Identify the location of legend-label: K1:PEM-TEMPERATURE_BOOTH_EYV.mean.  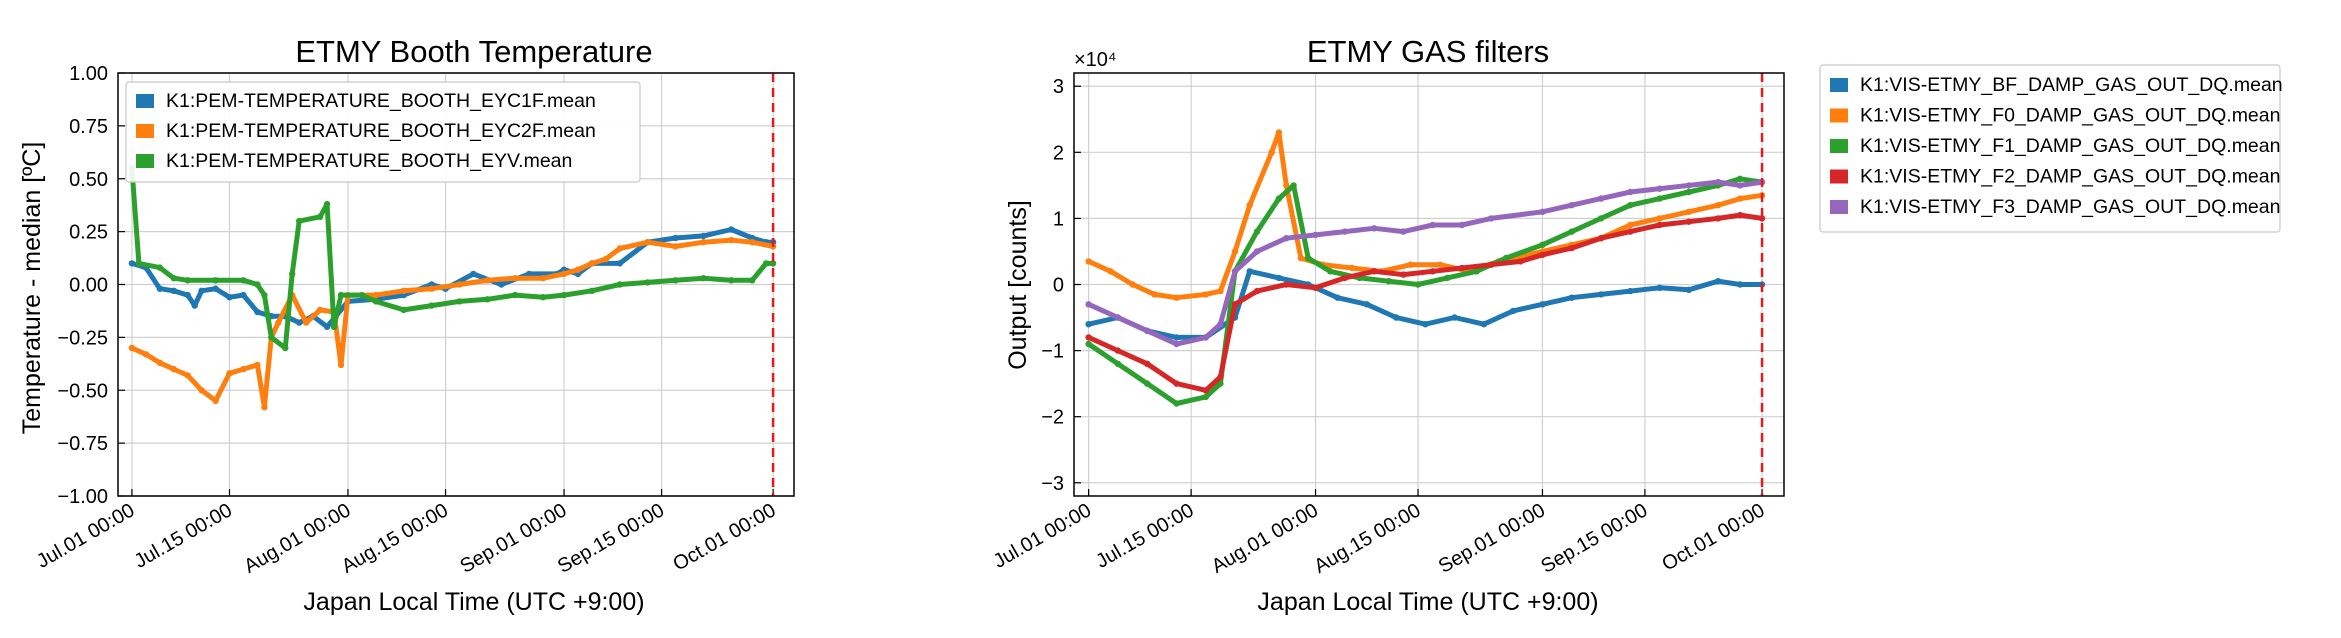
(369, 161).